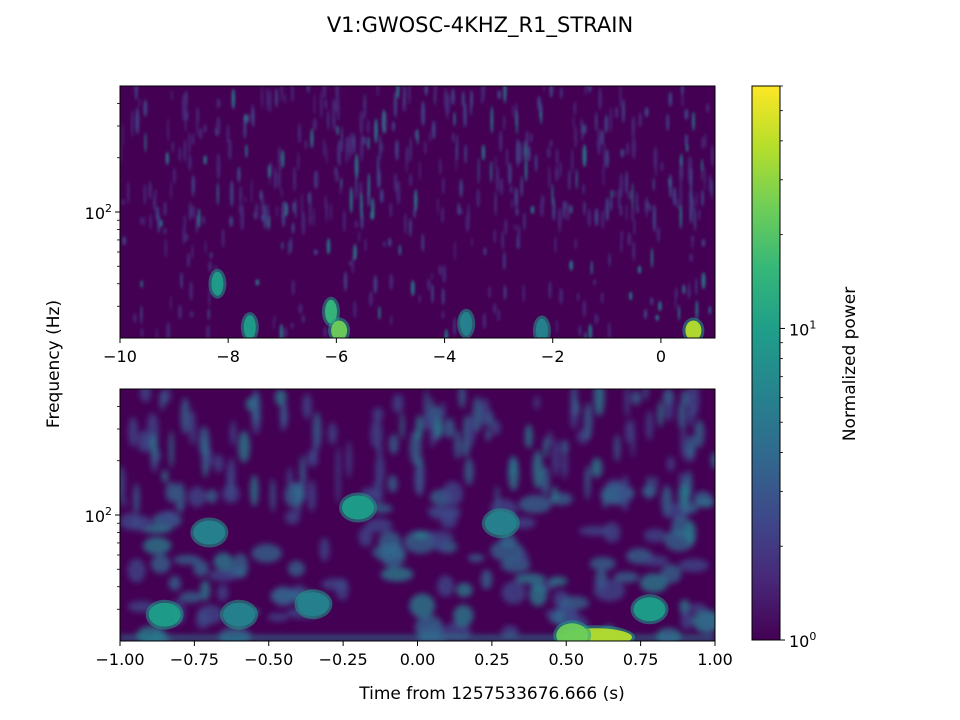 This screenshot has width=960, height=720. What do you see at coordinates (108, 208) in the screenshot?
I see `y-tick-exponent: 2` at bounding box center [108, 208].